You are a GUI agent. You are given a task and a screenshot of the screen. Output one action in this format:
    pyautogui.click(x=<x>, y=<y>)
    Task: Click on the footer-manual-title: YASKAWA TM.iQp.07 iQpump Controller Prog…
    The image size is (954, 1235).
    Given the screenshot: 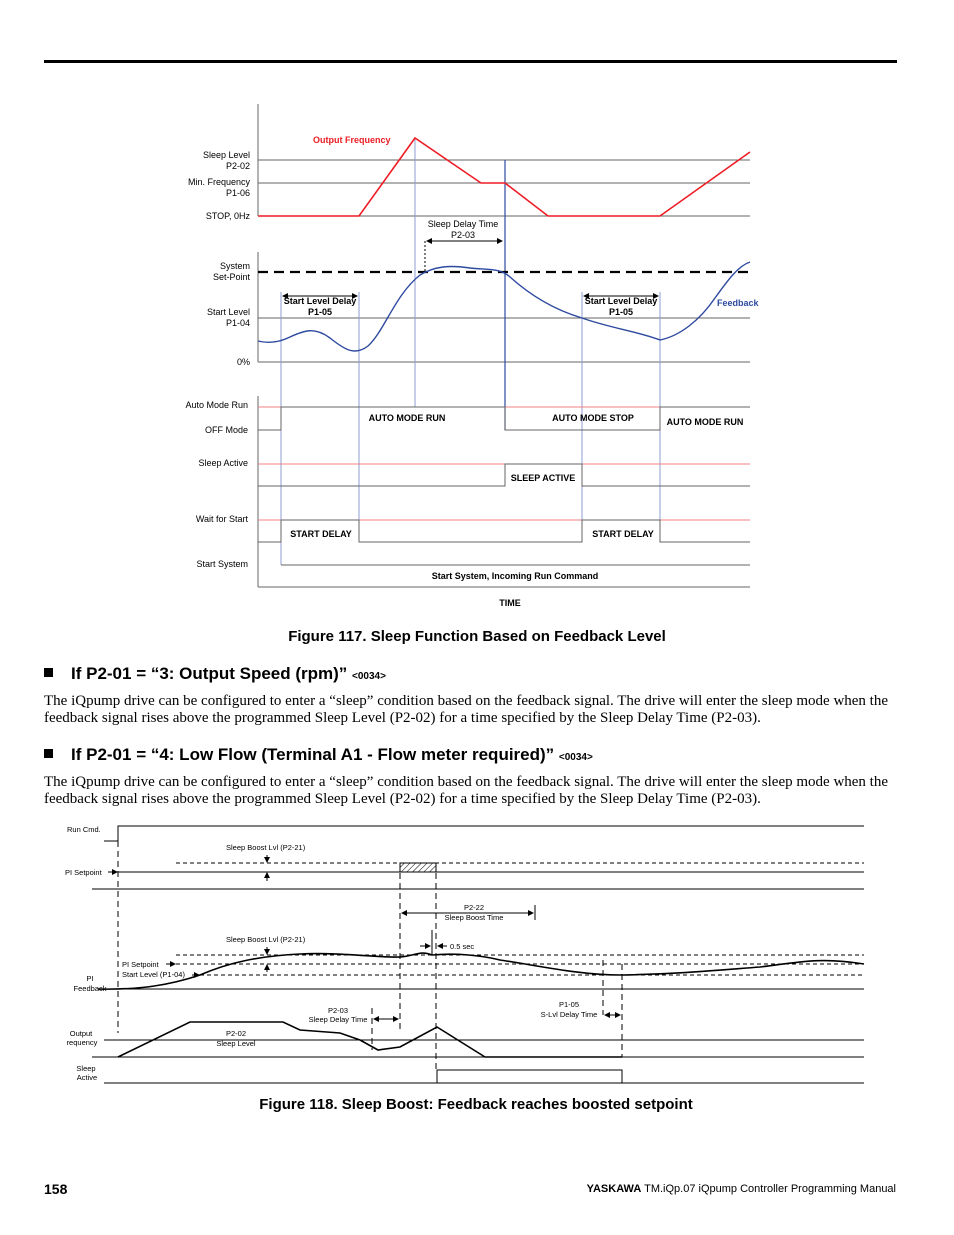 What is the action you would take?
    pyautogui.click(x=741, y=1189)
    